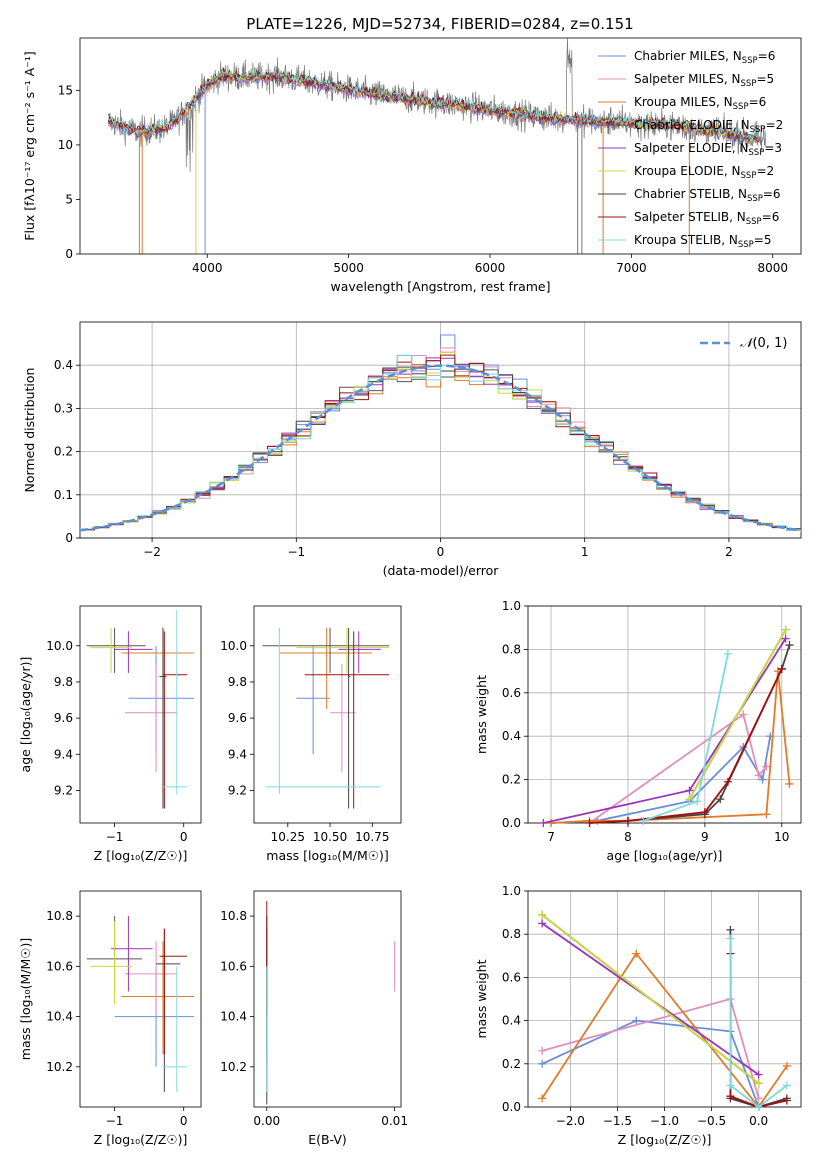 Image resolution: width=819 pixels, height=1170 pixels. Describe the element at coordinates (772, 268) in the screenshot. I see `spectrum-xtick-label: 8000` at that location.